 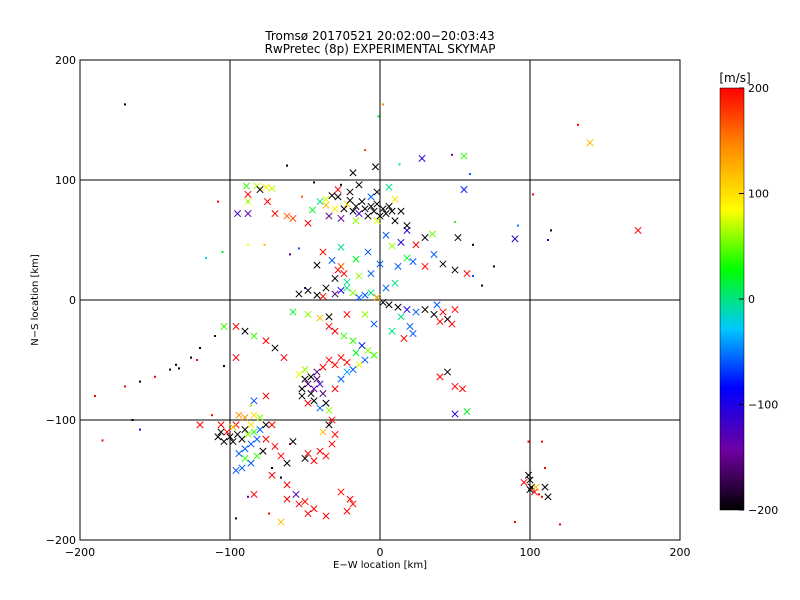 I want to click on colorbar-tick-label: 0, so click(x=751, y=299).